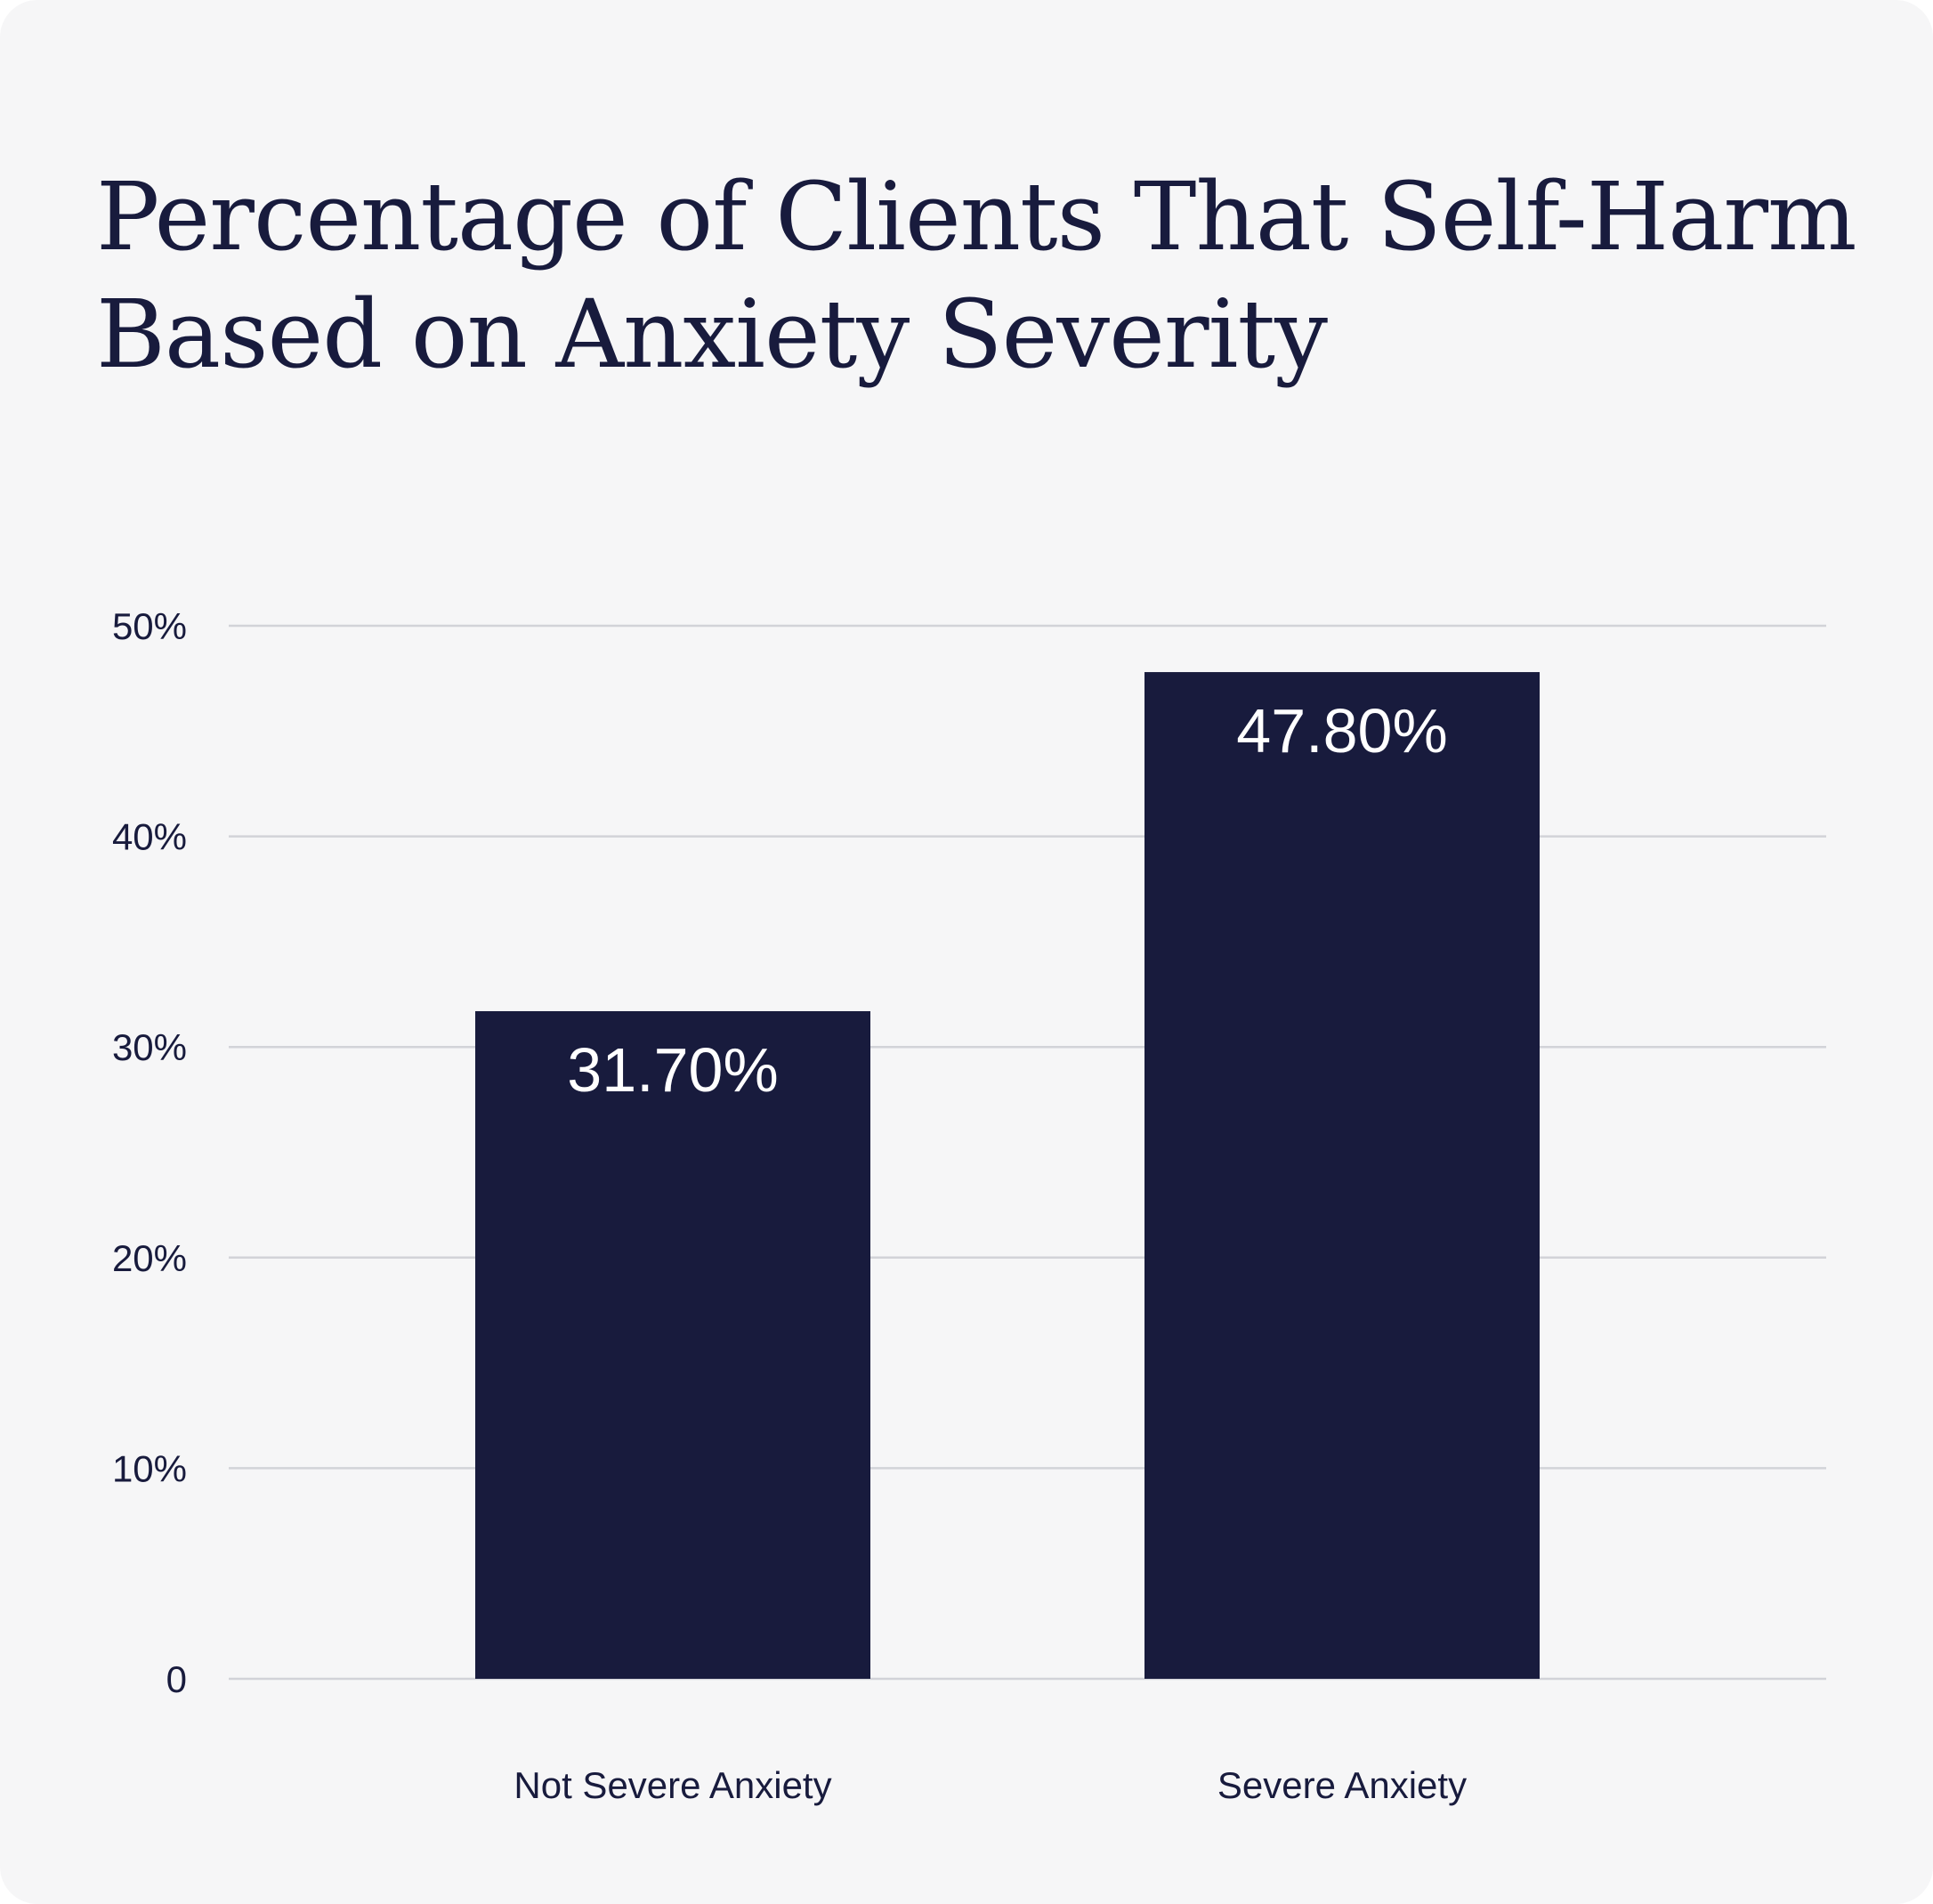 The height and width of the screenshot is (1904, 1933). I want to click on y-tick-label-0: 0, so click(176, 1679).